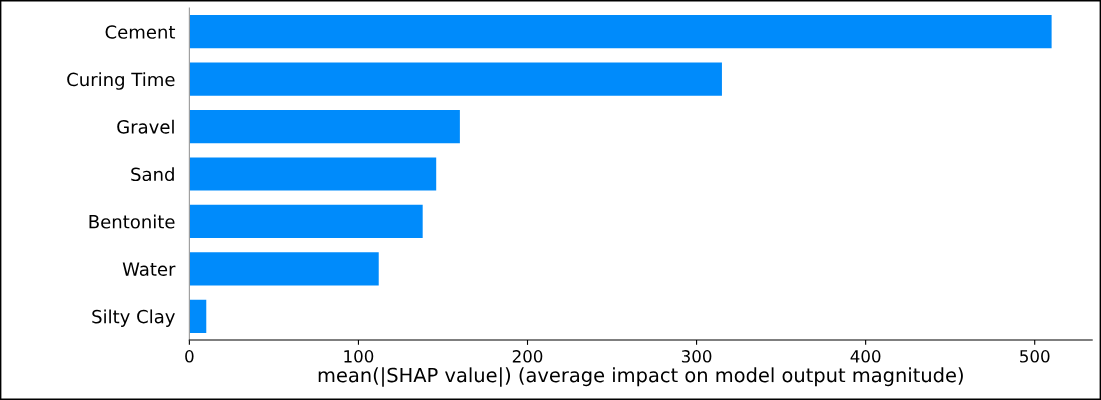 This screenshot has width=1101, height=400. I want to click on y-tick-label: Sand, so click(152, 174).